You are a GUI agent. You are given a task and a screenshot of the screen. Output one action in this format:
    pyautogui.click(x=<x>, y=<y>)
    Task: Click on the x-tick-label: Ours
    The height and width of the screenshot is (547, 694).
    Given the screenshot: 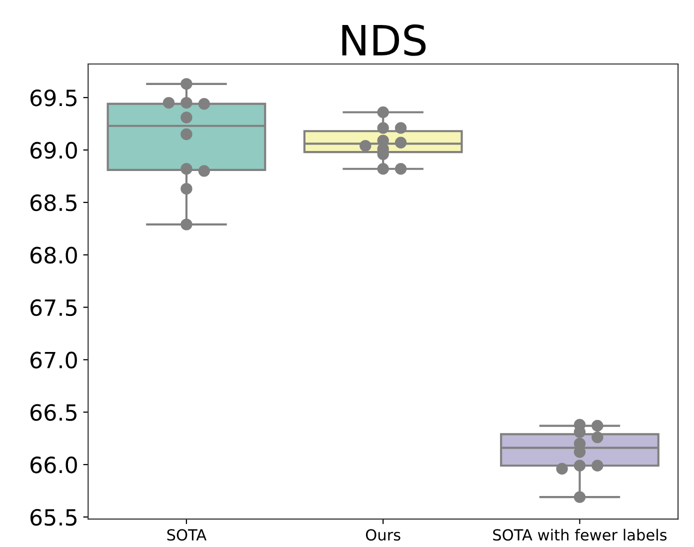 What is the action you would take?
    pyautogui.click(x=383, y=535)
    